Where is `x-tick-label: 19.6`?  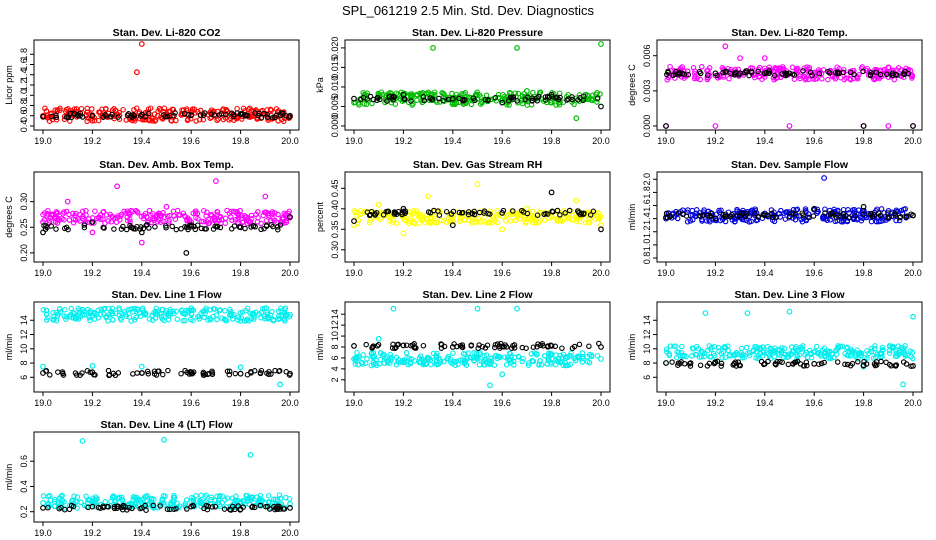 x-tick-label: 19.6 is located at coordinates (814, 141).